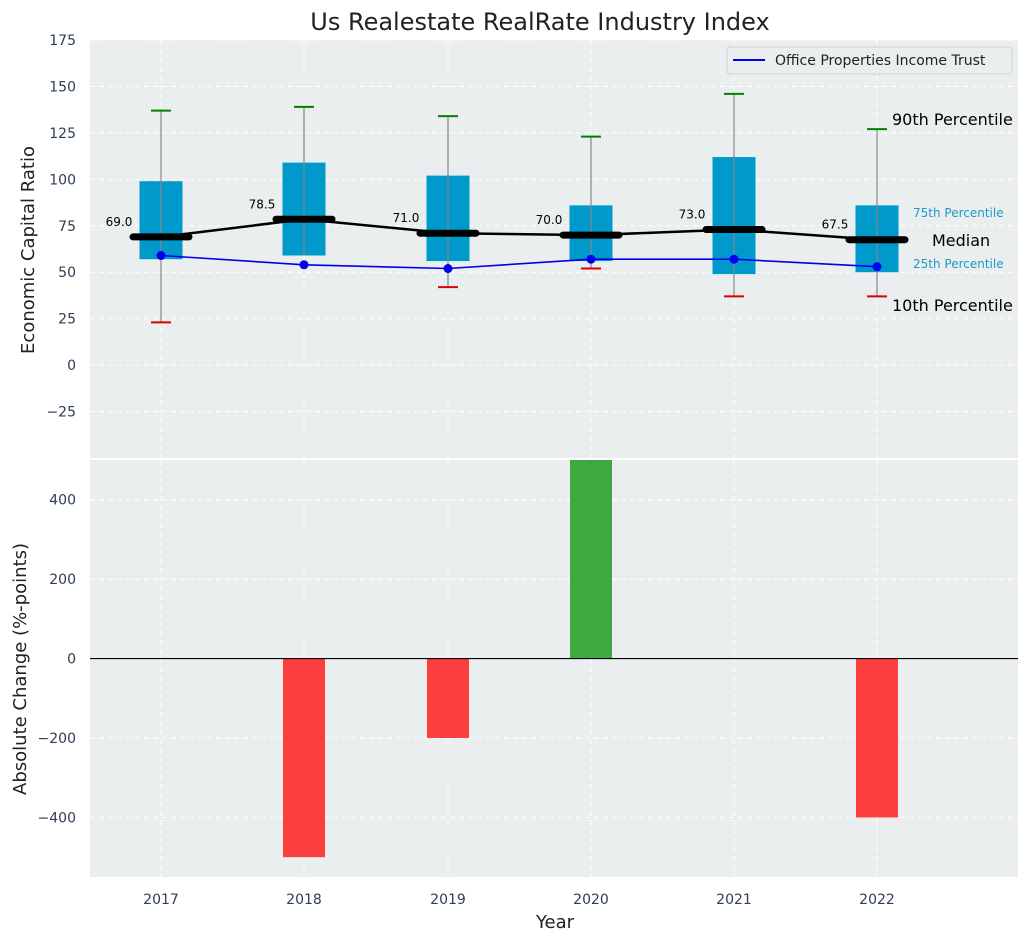 Image resolution: width=1029 pixels, height=946 pixels. Describe the element at coordinates (952, 305) in the screenshot. I see `annotation-p10: 10th Percentile` at that location.